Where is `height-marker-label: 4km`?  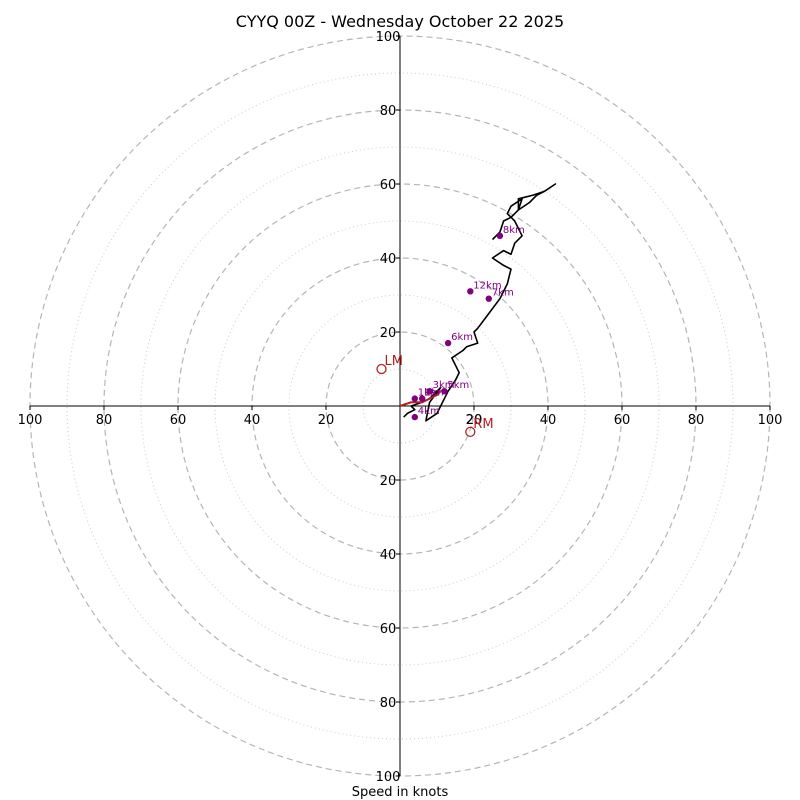 height-marker-label: 4km is located at coordinates (429, 411).